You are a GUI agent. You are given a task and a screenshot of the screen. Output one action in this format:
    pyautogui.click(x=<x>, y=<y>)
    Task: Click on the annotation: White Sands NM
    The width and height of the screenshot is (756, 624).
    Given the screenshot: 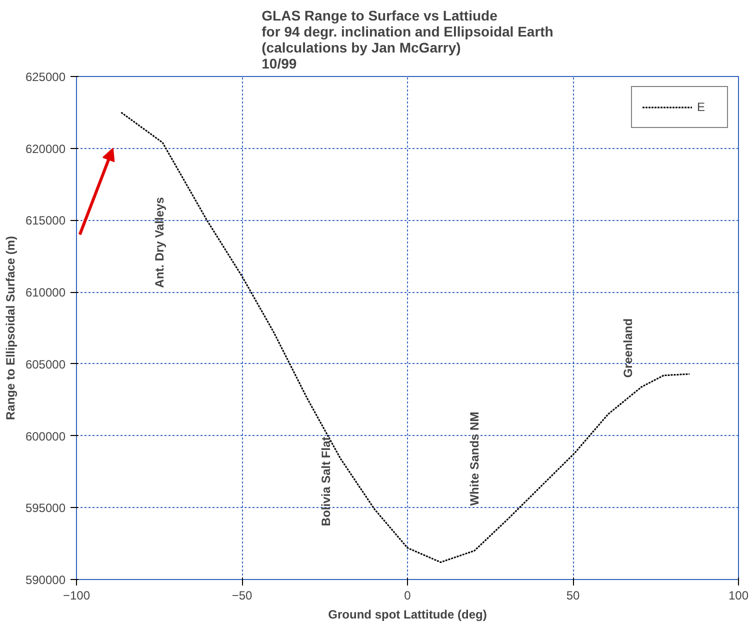 What is the action you would take?
    pyautogui.click(x=474, y=459)
    